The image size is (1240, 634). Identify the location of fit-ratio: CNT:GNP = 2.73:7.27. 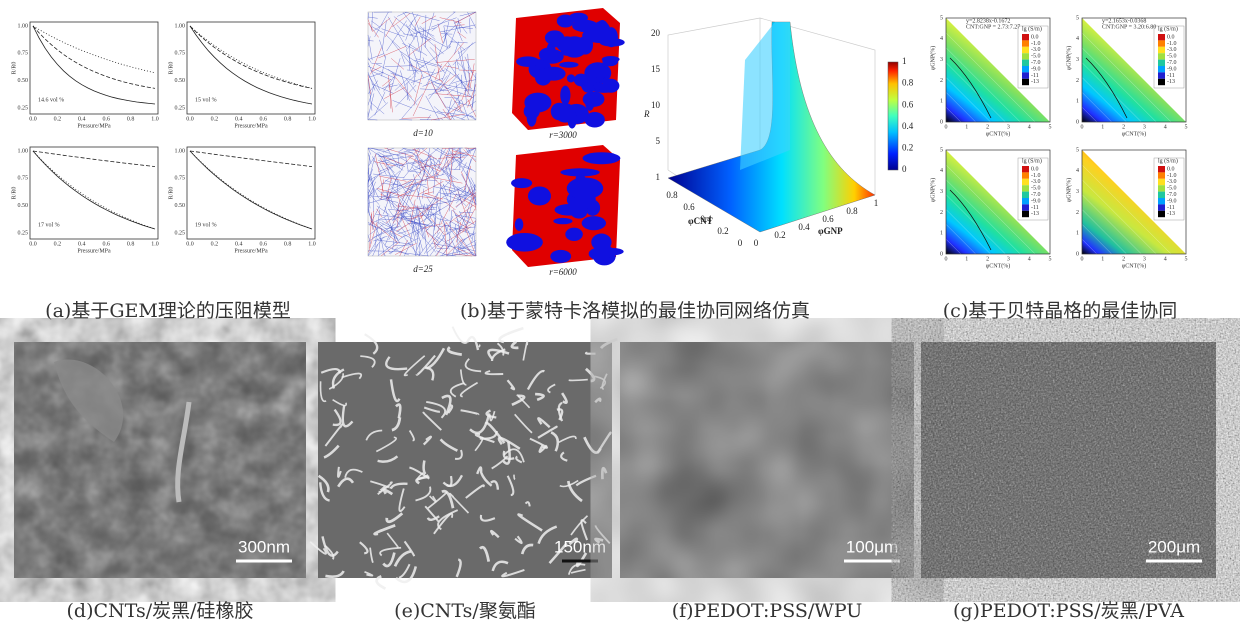
(993, 27).